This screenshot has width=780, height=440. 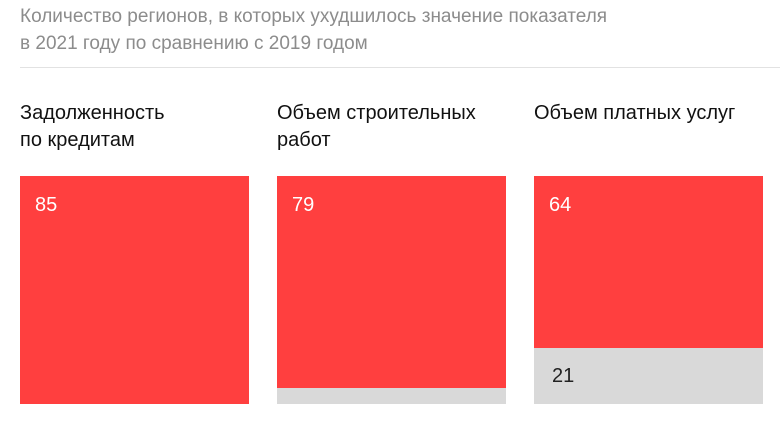 I want to click on chart-title-line-2: в 2021 году по сравнению с 2019 годом, so click(x=194, y=43).